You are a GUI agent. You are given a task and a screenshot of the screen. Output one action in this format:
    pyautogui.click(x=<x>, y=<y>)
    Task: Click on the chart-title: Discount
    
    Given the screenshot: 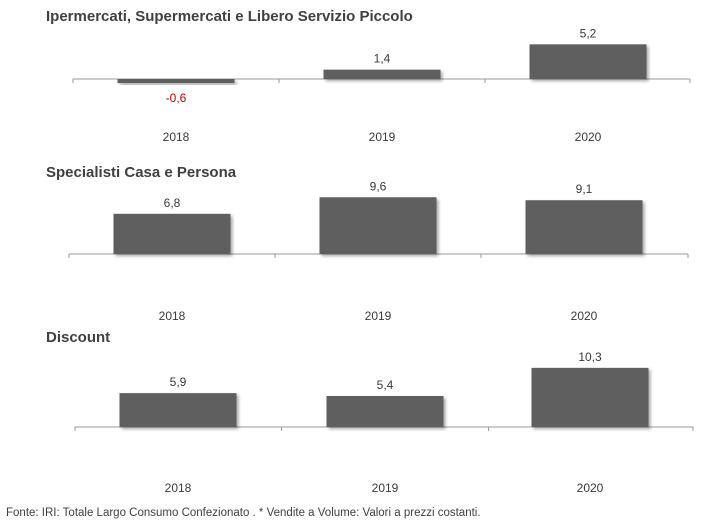 What is the action you would take?
    pyautogui.click(x=78, y=337)
    